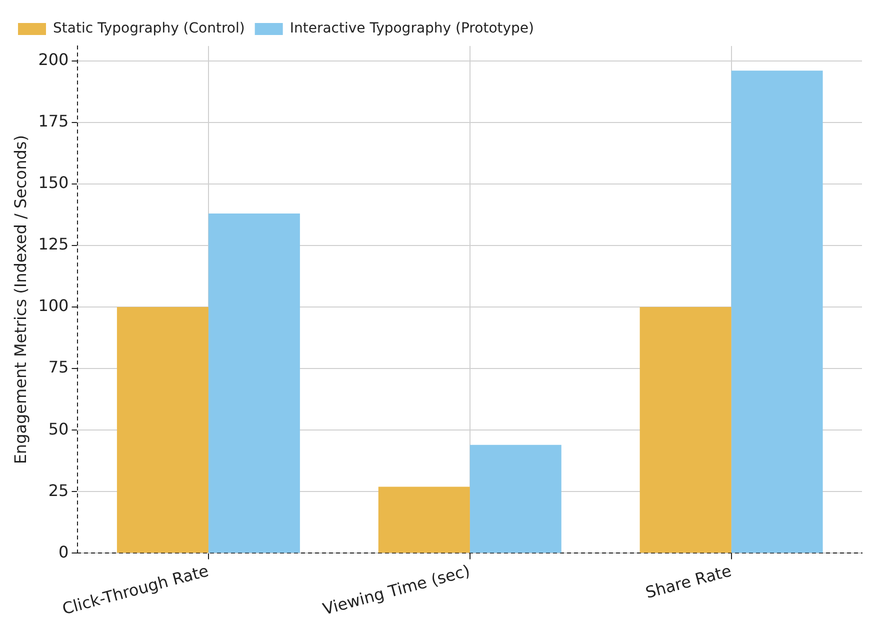 Image resolution: width=880 pixels, height=631 pixels. I want to click on y-tick-label: 150, so click(53, 182).